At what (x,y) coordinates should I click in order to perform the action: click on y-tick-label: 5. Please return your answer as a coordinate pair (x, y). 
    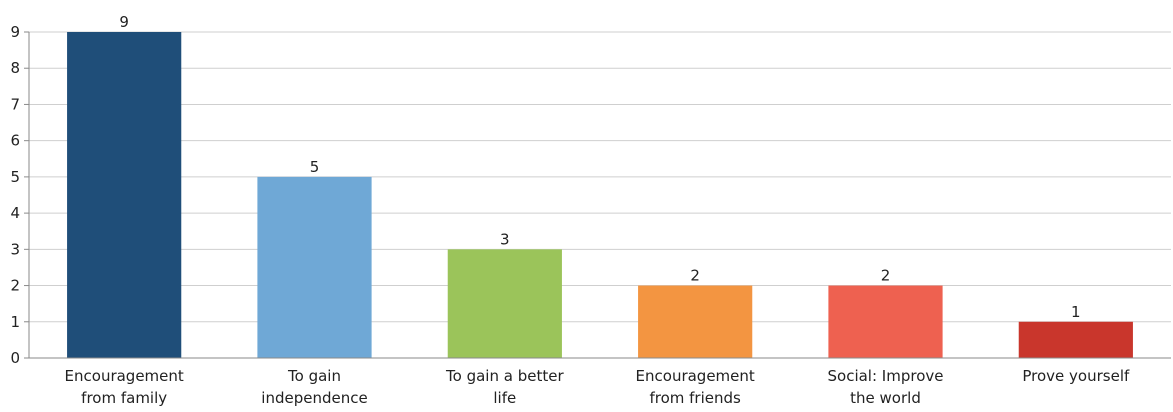
    Looking at the image, I should click on (15, 177).